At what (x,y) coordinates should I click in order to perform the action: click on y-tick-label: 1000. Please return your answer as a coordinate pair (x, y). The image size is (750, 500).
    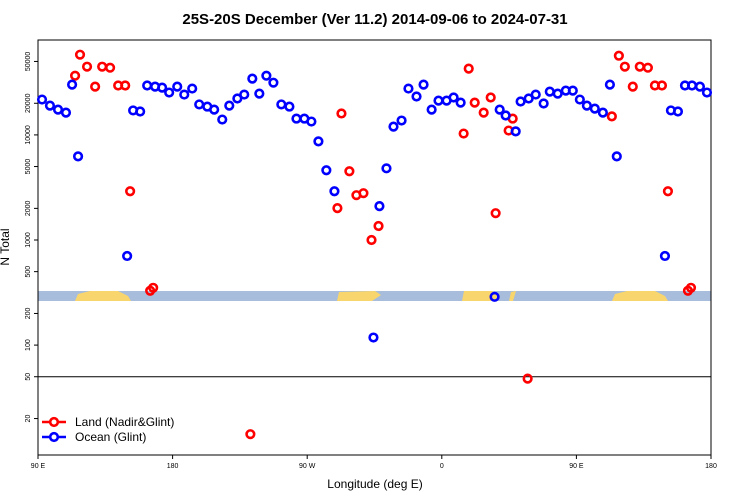
    Looking at the image, I should click on (28, 240).